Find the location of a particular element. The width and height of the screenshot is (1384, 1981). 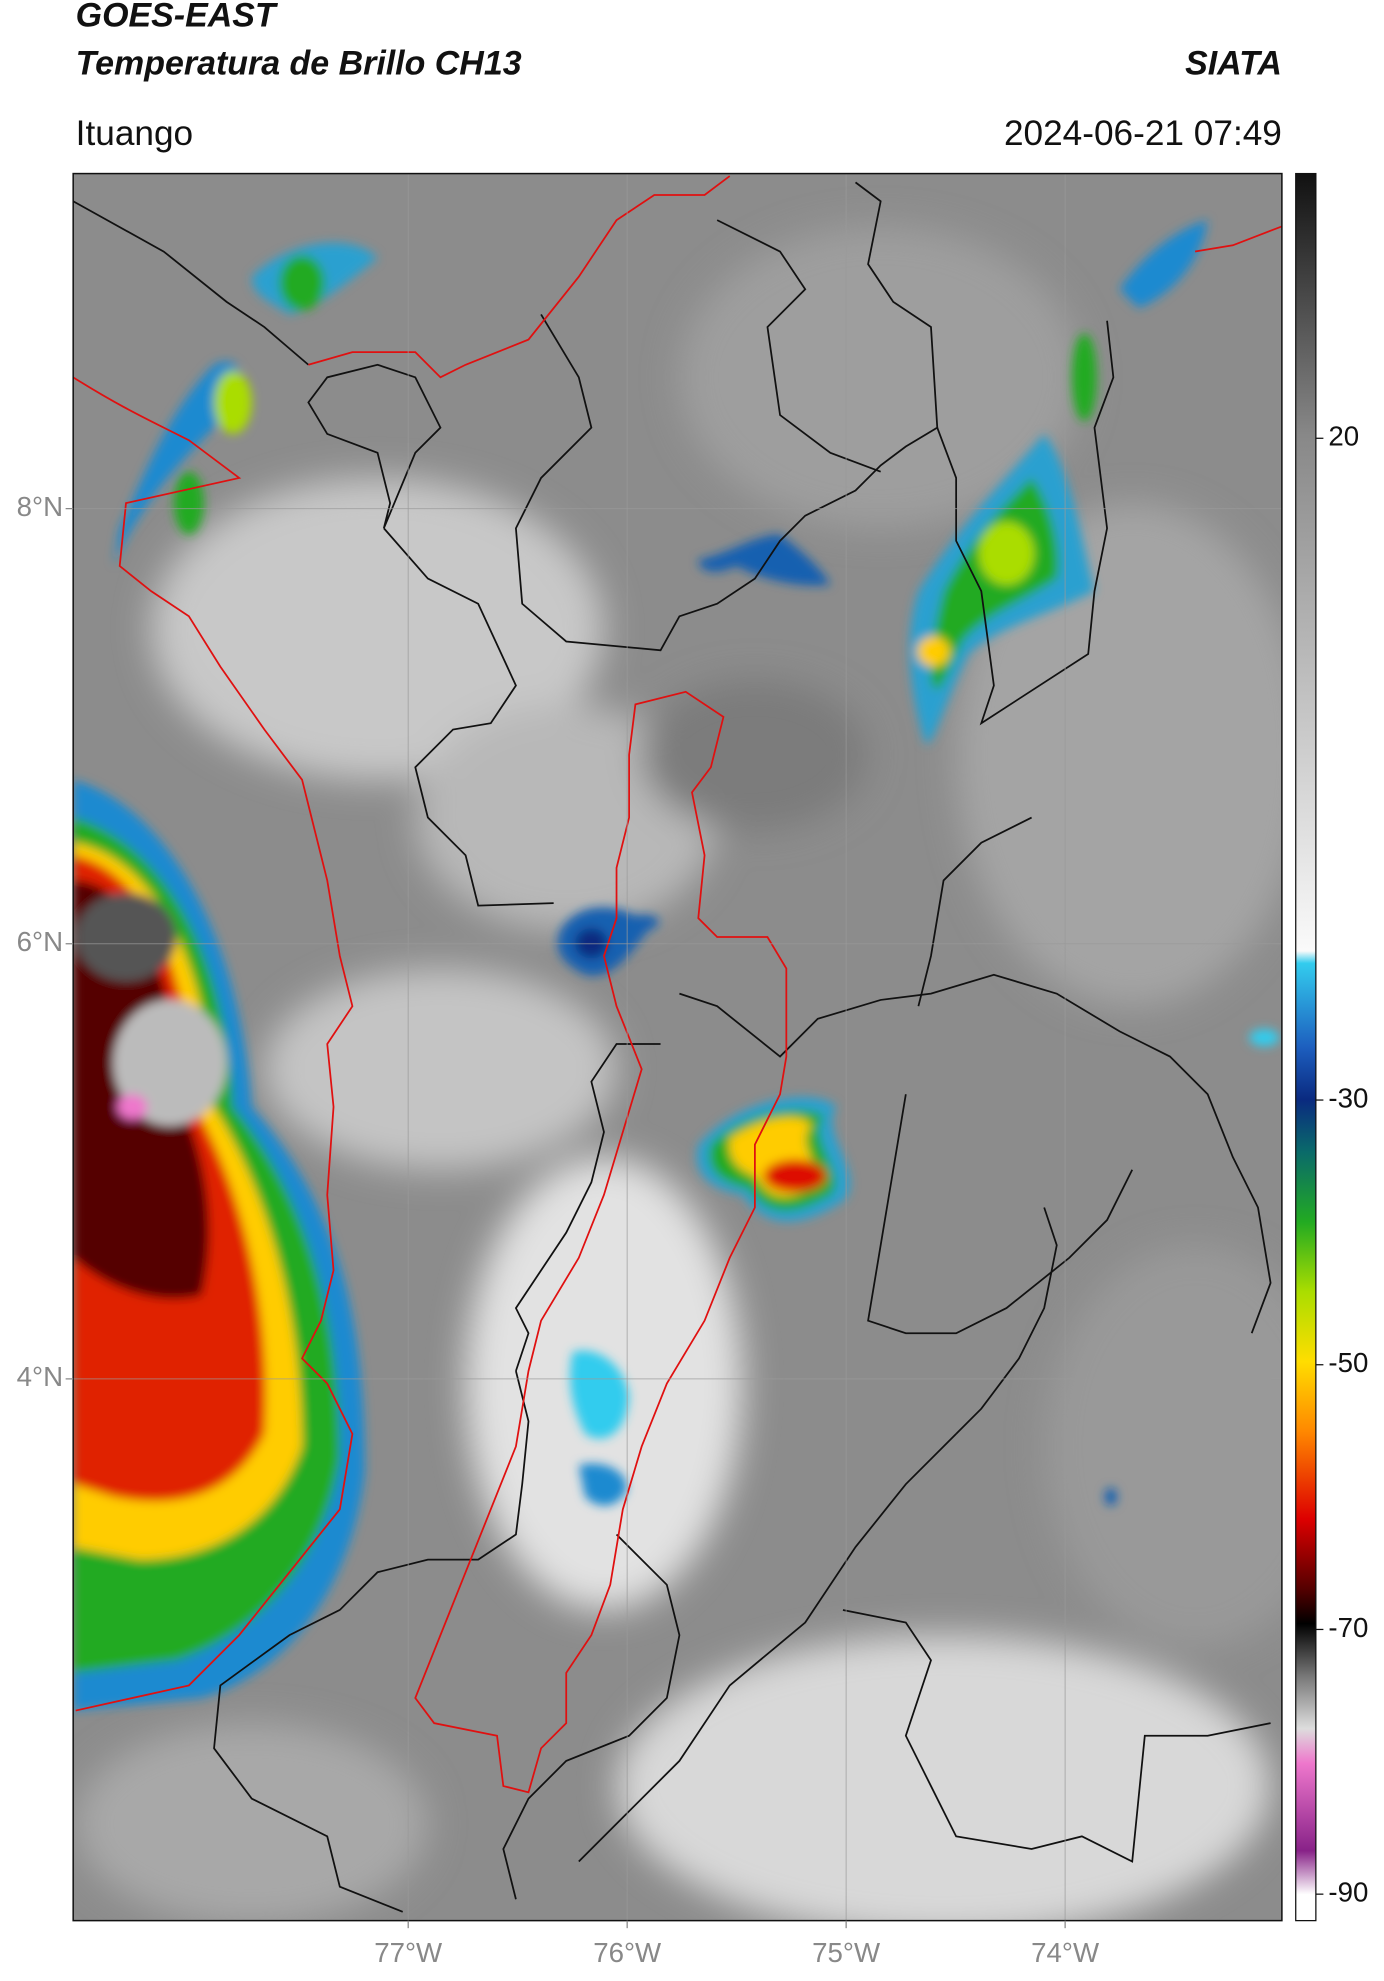

colorbar is located at coordinates (1306, 1047).